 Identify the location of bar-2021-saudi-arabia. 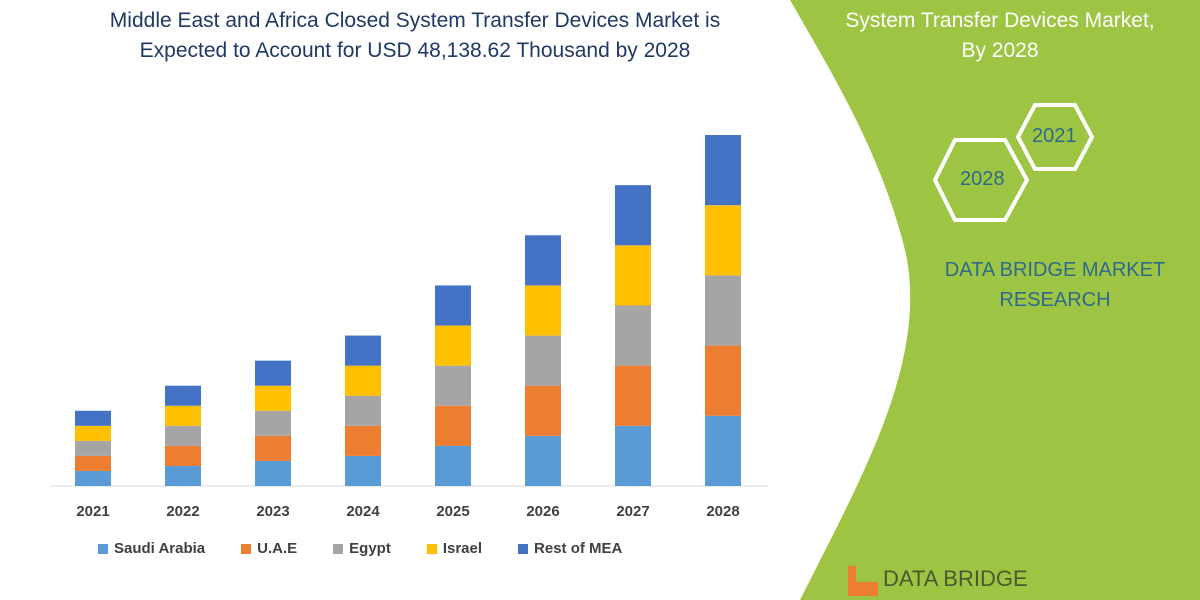
(93, 478).